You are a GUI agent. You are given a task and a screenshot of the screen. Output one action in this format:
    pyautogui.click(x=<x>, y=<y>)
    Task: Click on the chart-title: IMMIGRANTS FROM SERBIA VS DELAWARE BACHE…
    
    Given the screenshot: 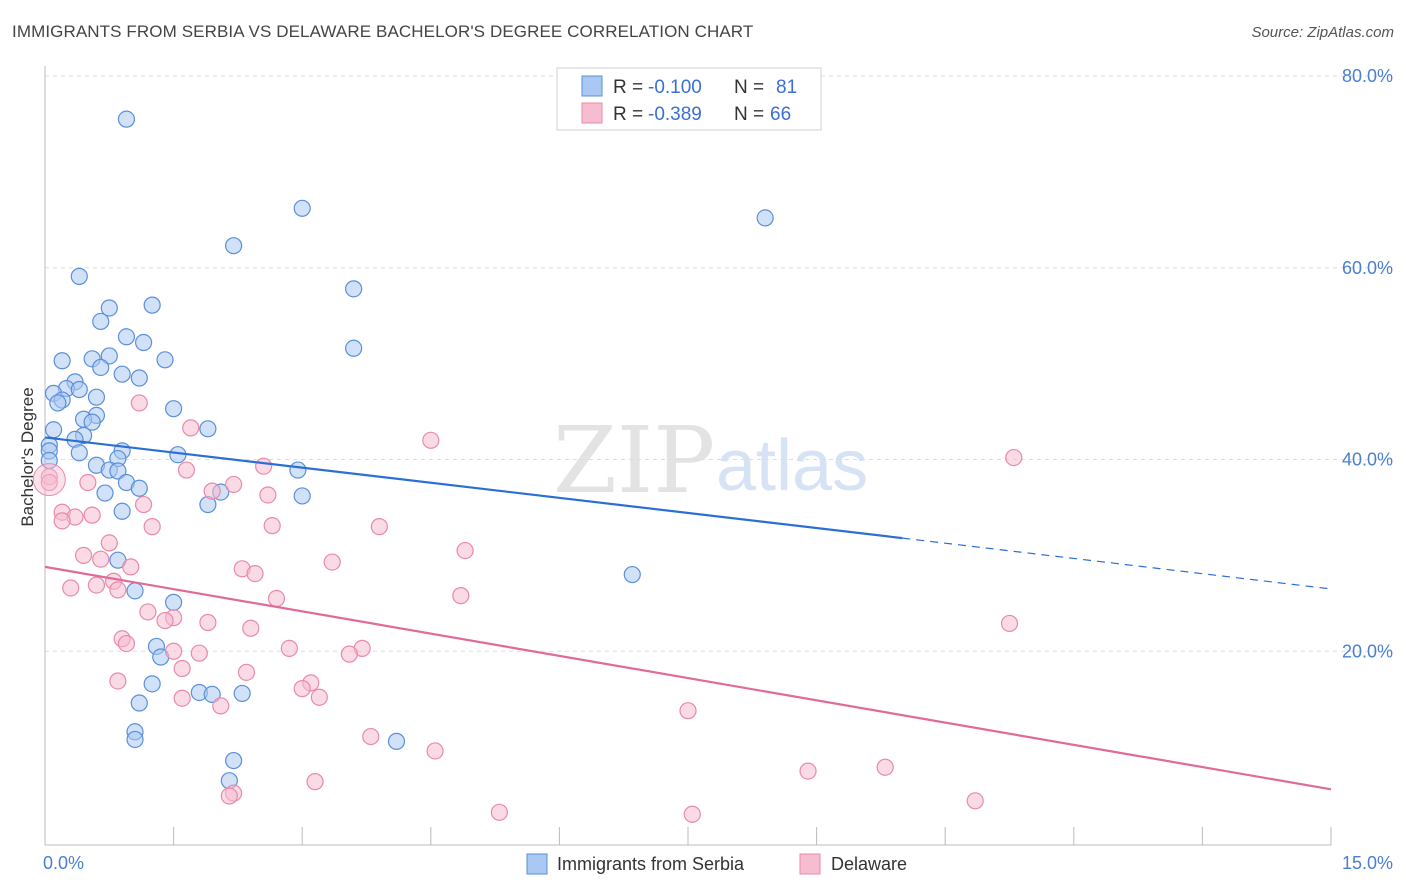 What is the action you would take?
    pyautogui.click(x=383, y=31)
    